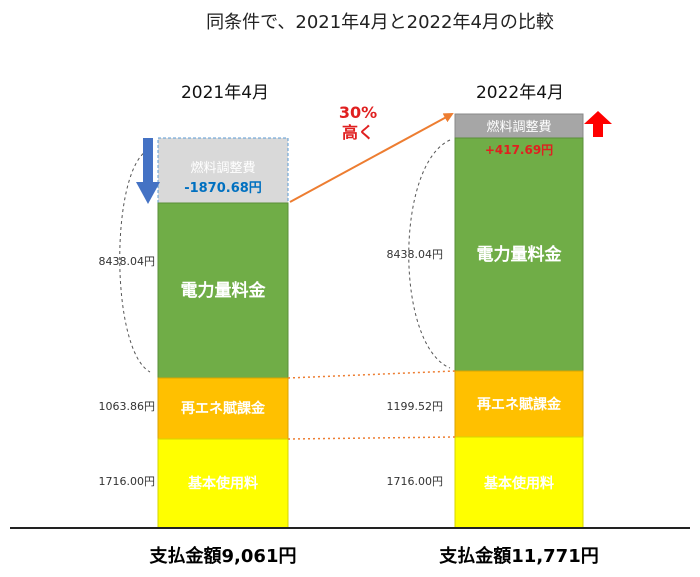 Image resolution: width=700 pixels, height=577 pixels. I want to click on fuel-value-2022: +417.69円, so click(519, 150).